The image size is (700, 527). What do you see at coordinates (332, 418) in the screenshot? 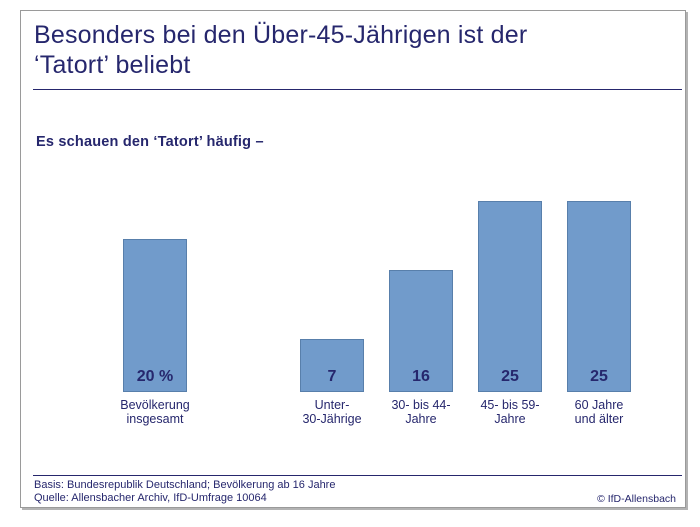
I see `bar-category-label-line: 30-Jährige` at bounding box center [332, 418].